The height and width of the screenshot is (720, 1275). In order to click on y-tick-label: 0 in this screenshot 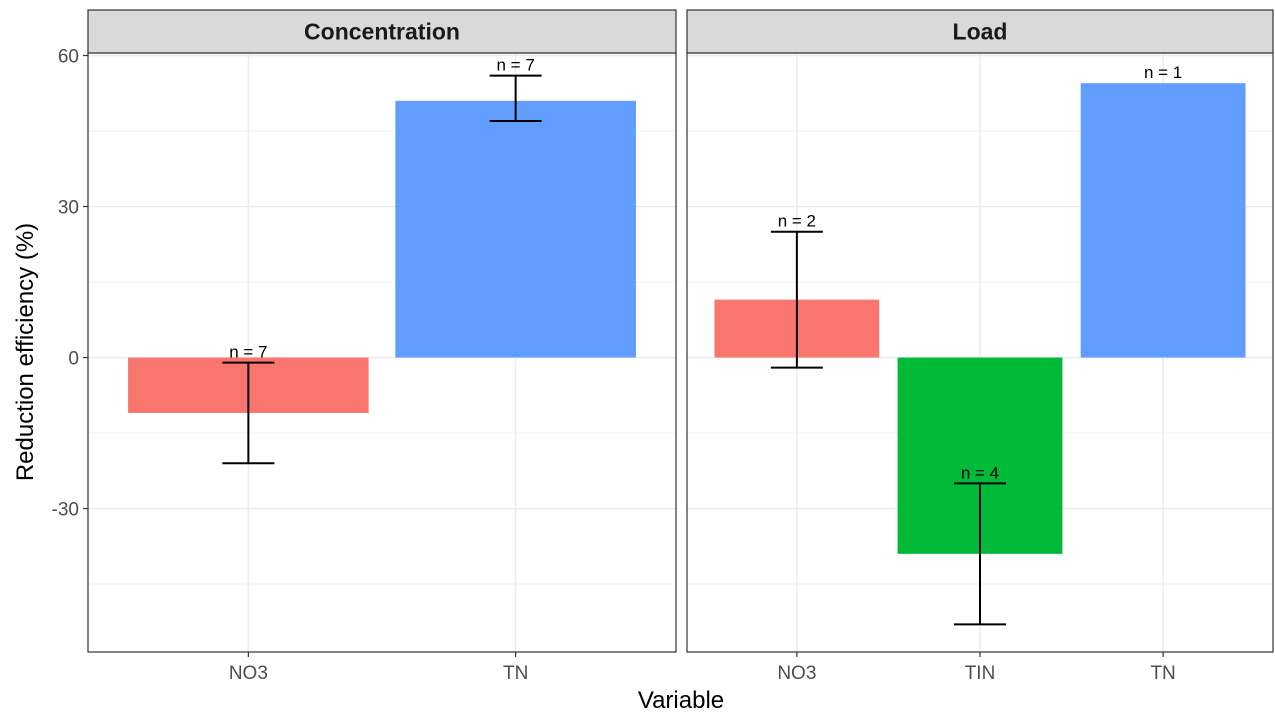, I will do `click(73, 359)`.